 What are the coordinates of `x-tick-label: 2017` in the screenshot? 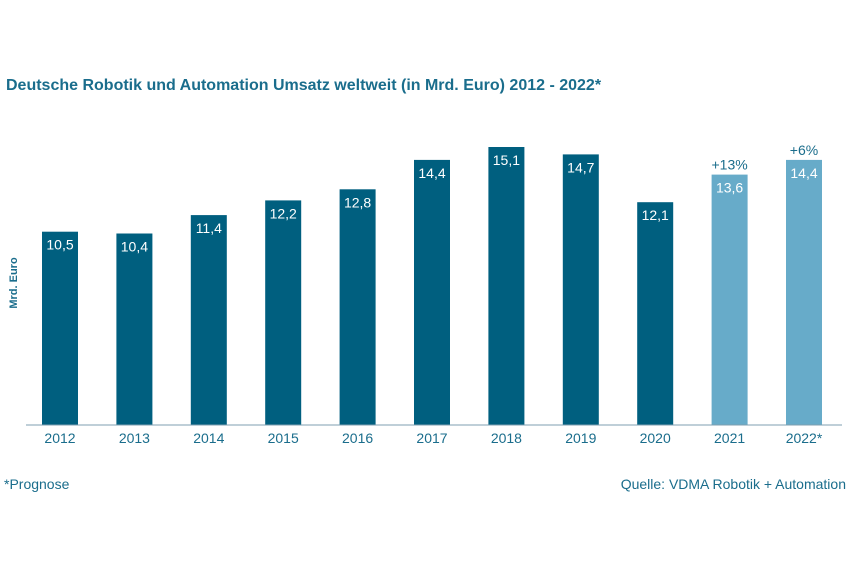 It's located at (431, 438).